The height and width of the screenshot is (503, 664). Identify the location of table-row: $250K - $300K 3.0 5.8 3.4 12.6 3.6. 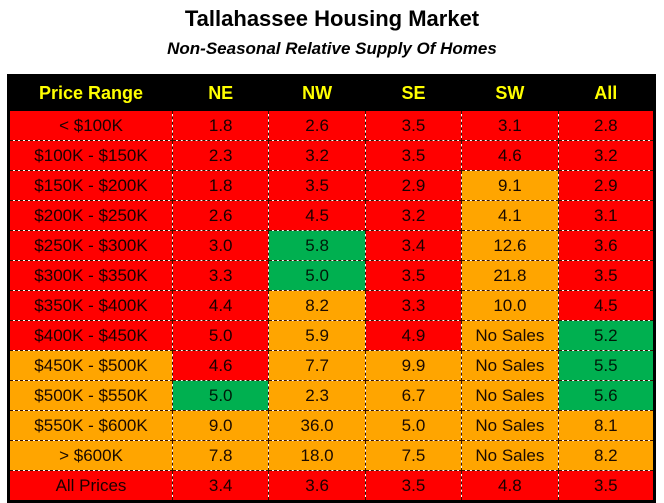
(332, 245).